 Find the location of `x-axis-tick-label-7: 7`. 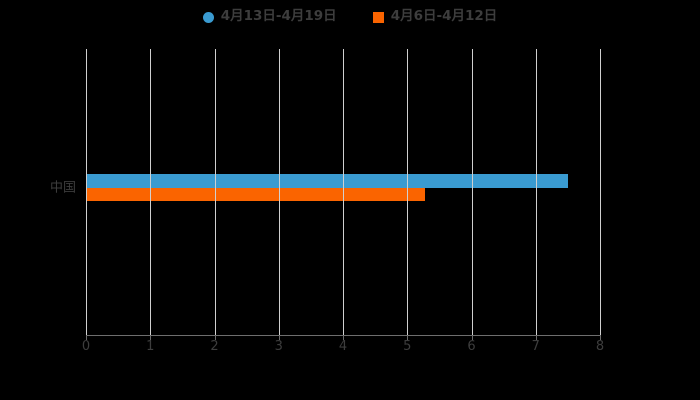

x-axis-tick-label-7: 7 is located at coordinates (535, 346).